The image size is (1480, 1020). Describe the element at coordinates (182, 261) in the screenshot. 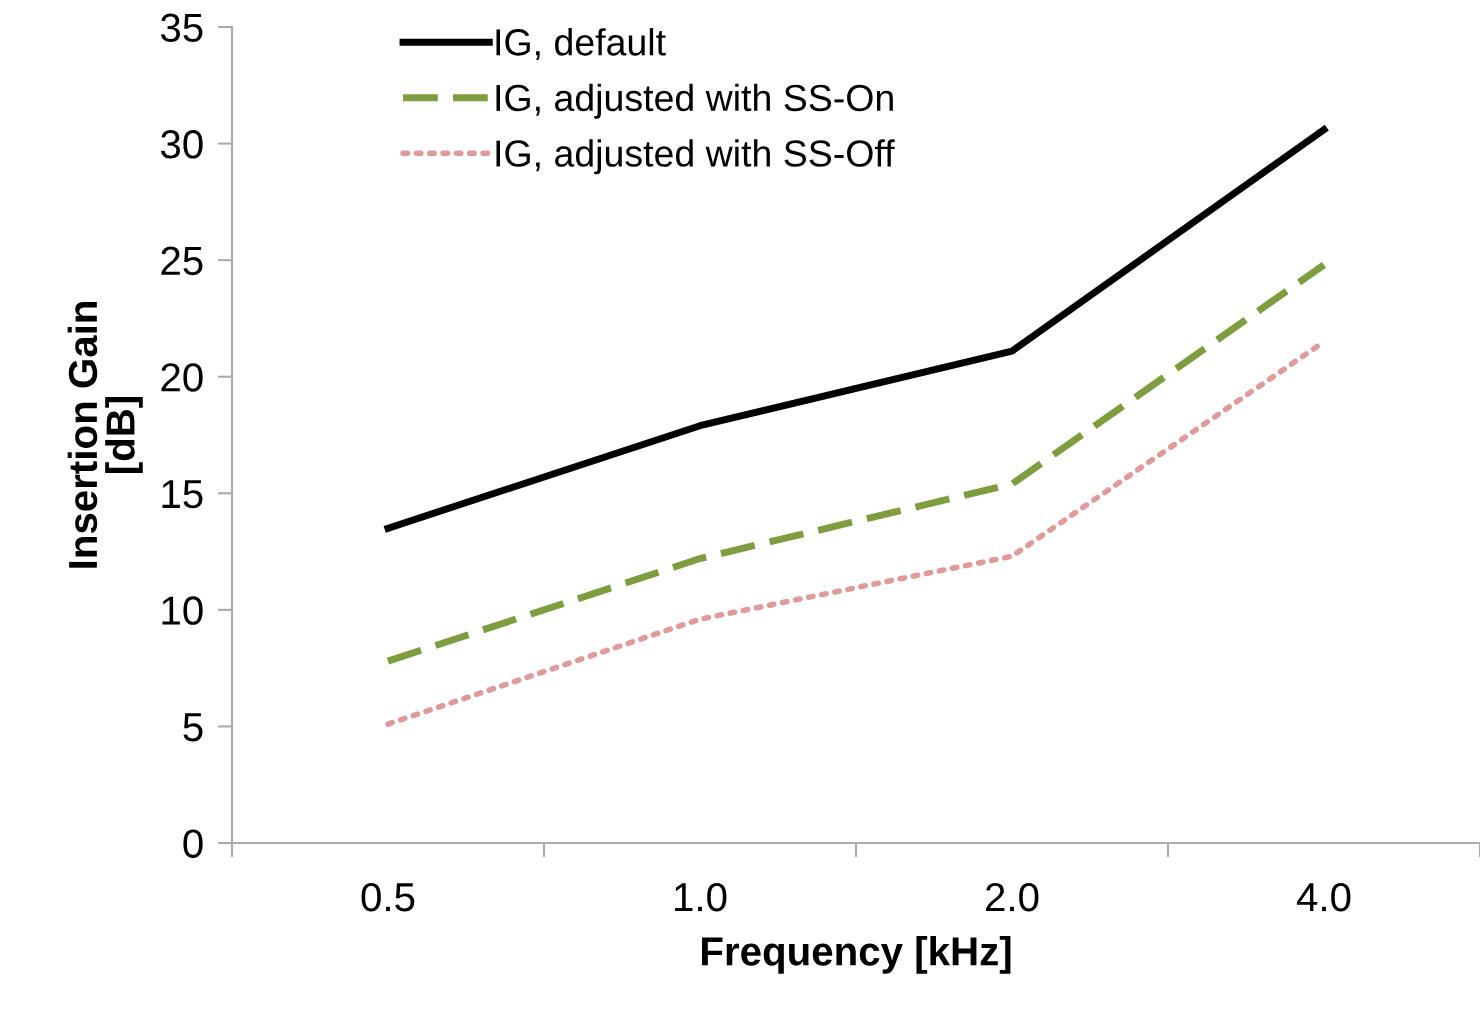

I see `y-tick-label: 25` at that location.